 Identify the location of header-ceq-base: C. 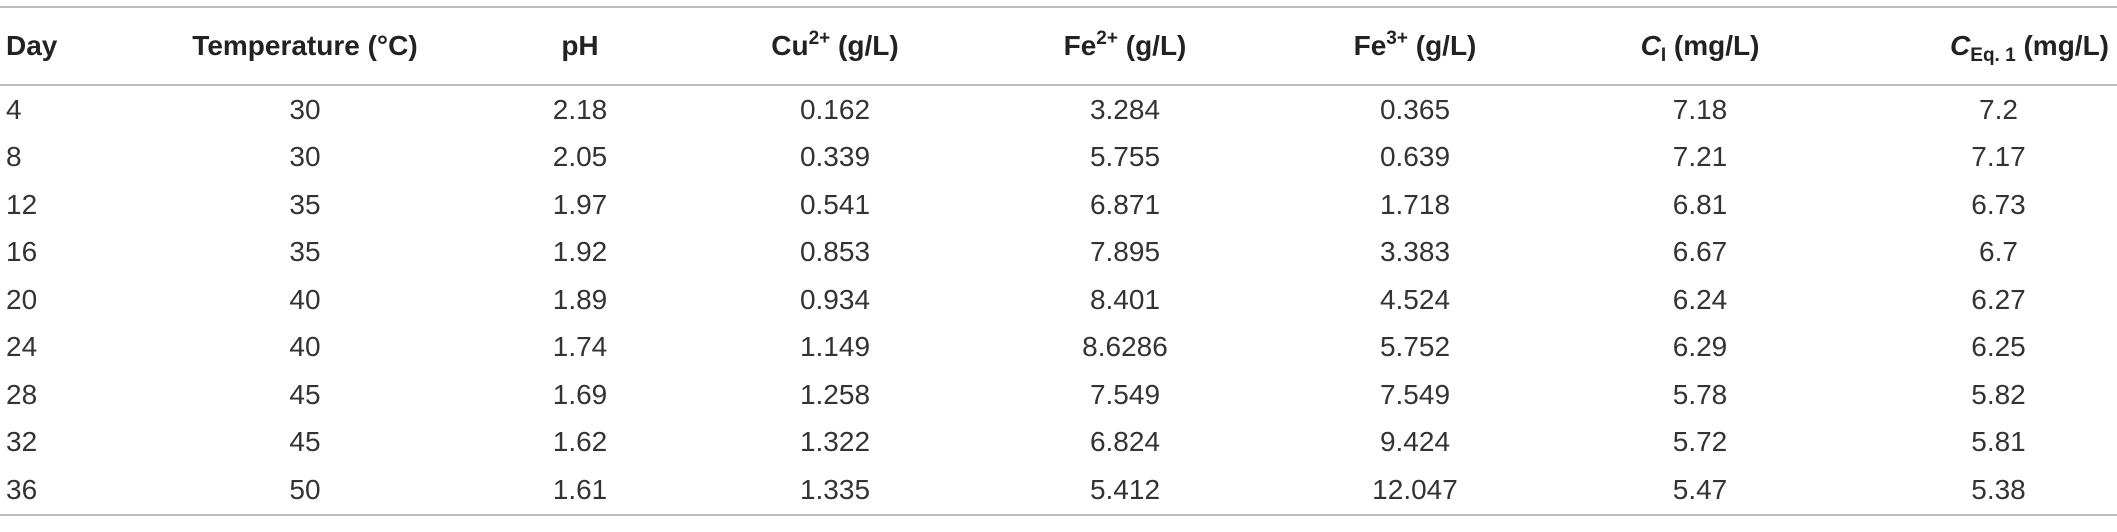
(1960, 45).